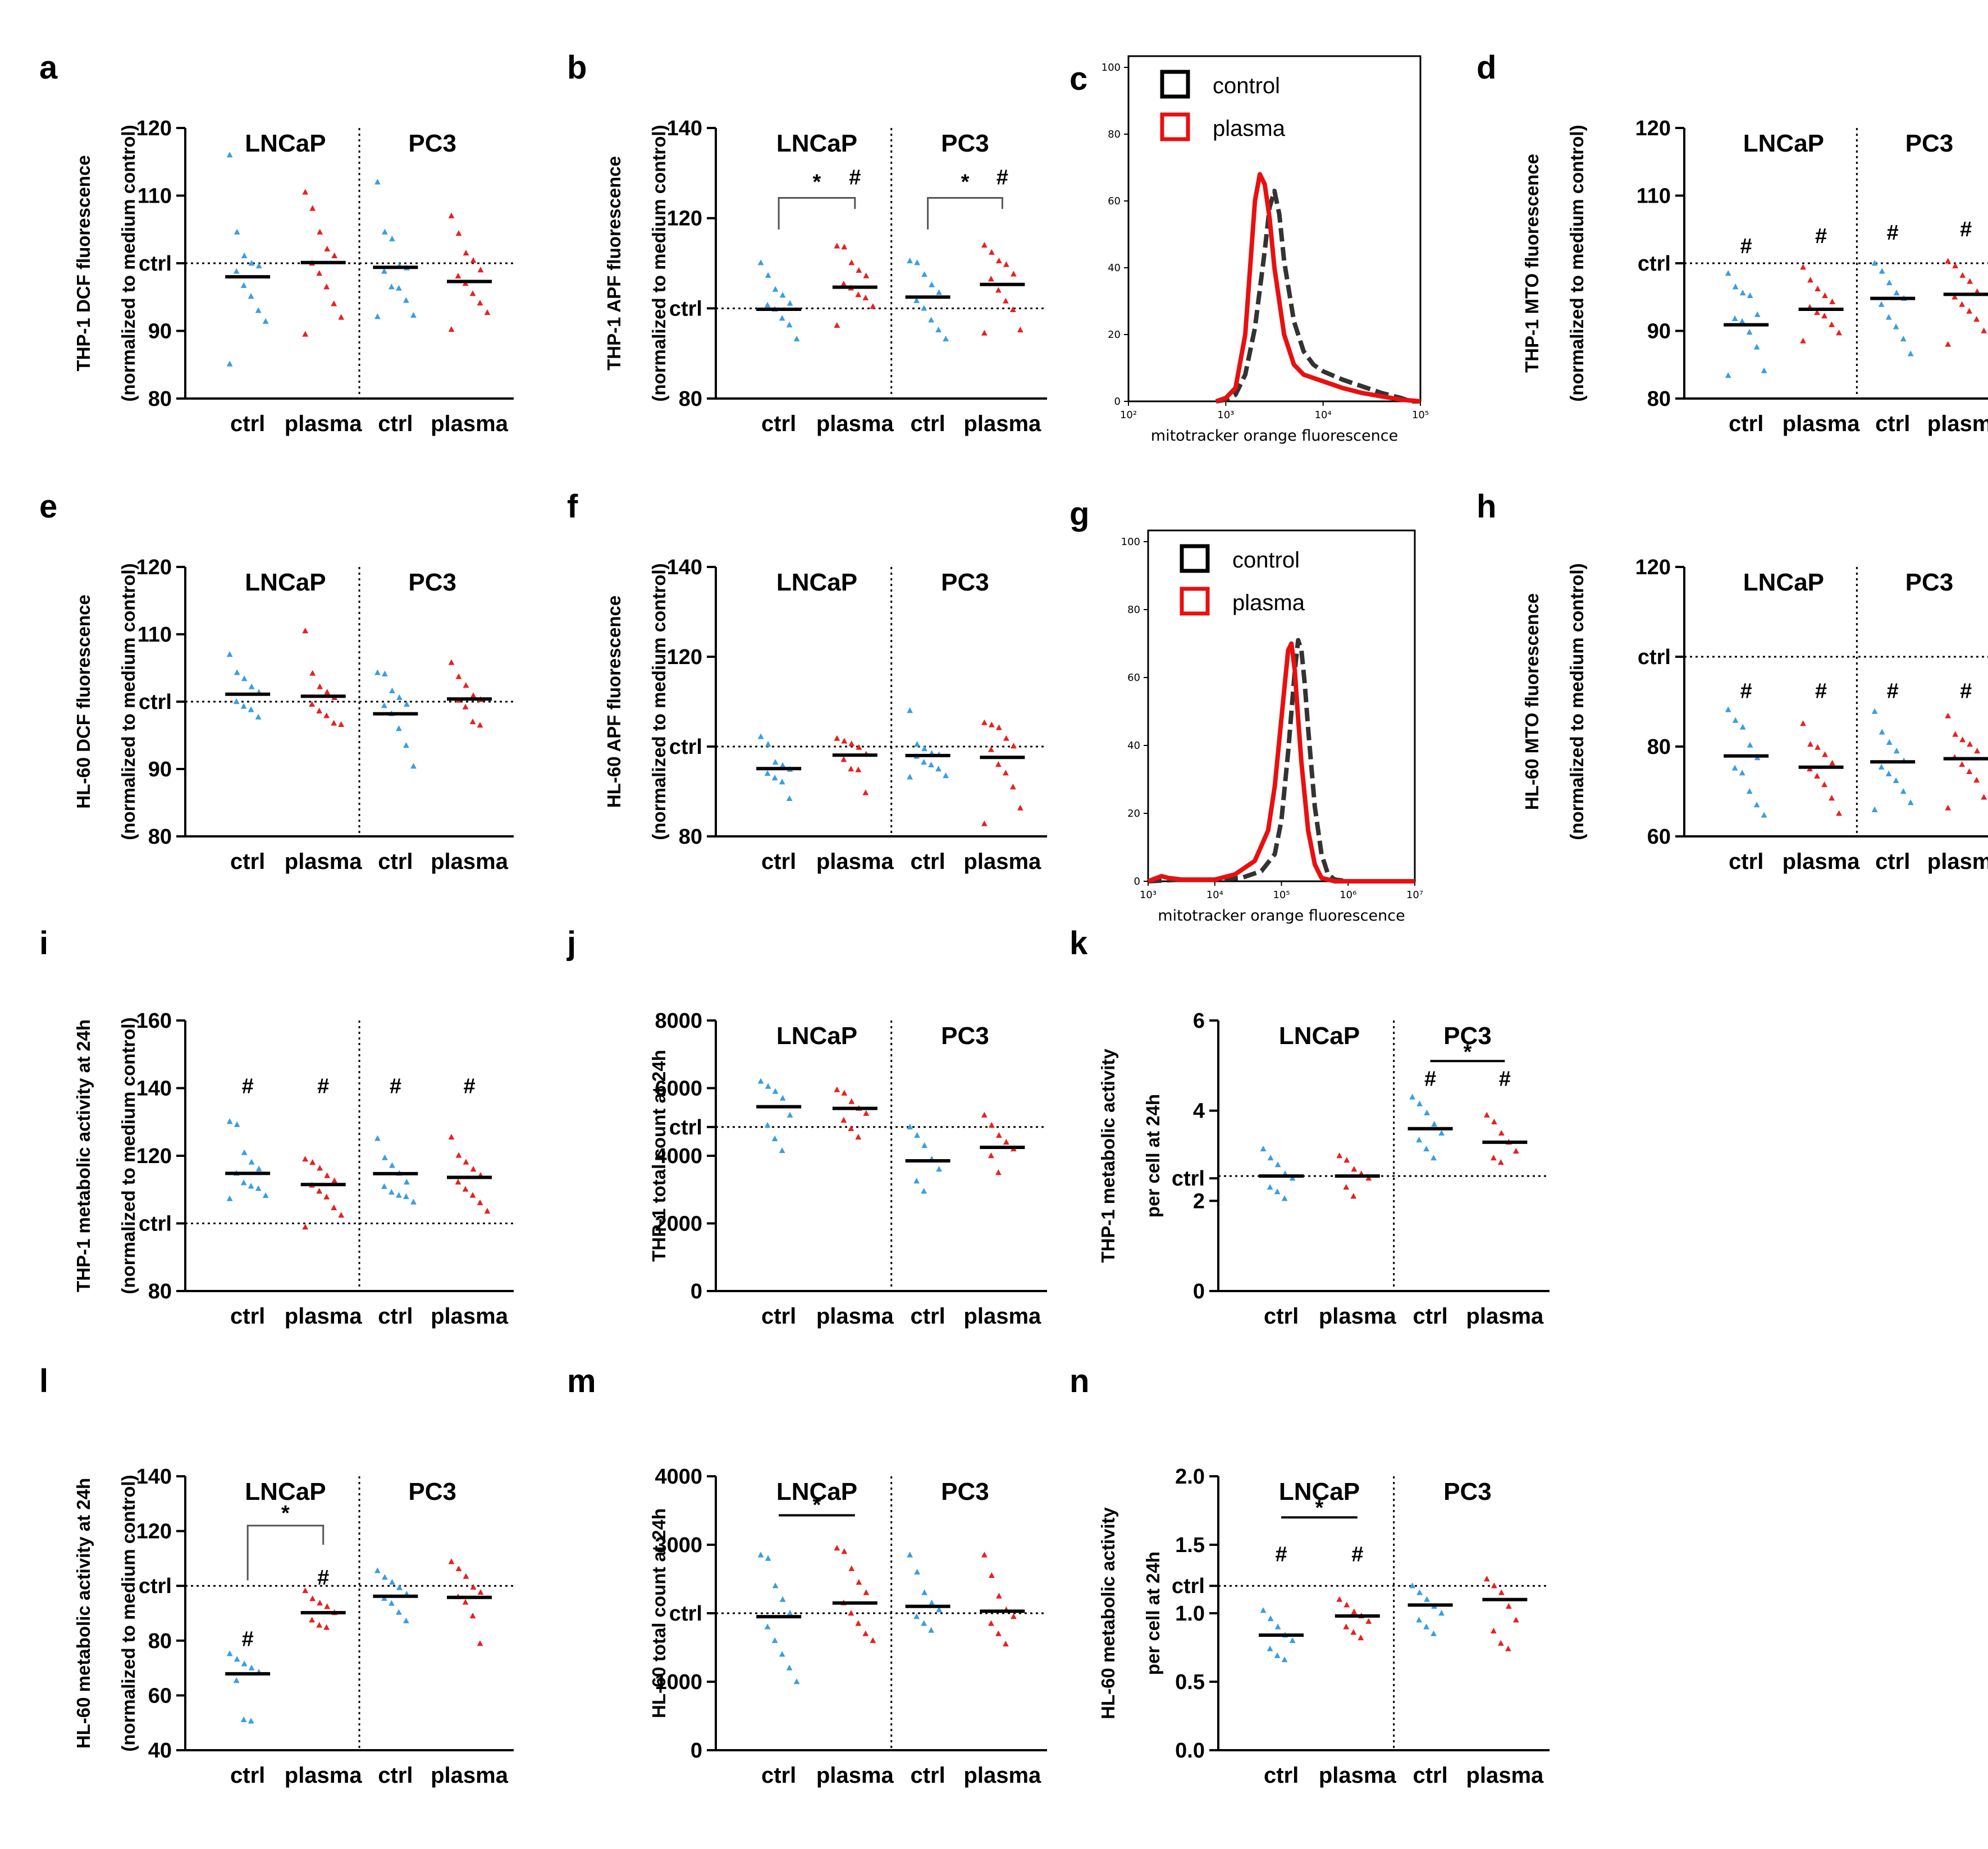 This screenshot has width=1988, height=1849. What do you see at coordinates (160, 332) in the screenshot?
I see `y-tick-label: 90` at bounding box center [160, 332].